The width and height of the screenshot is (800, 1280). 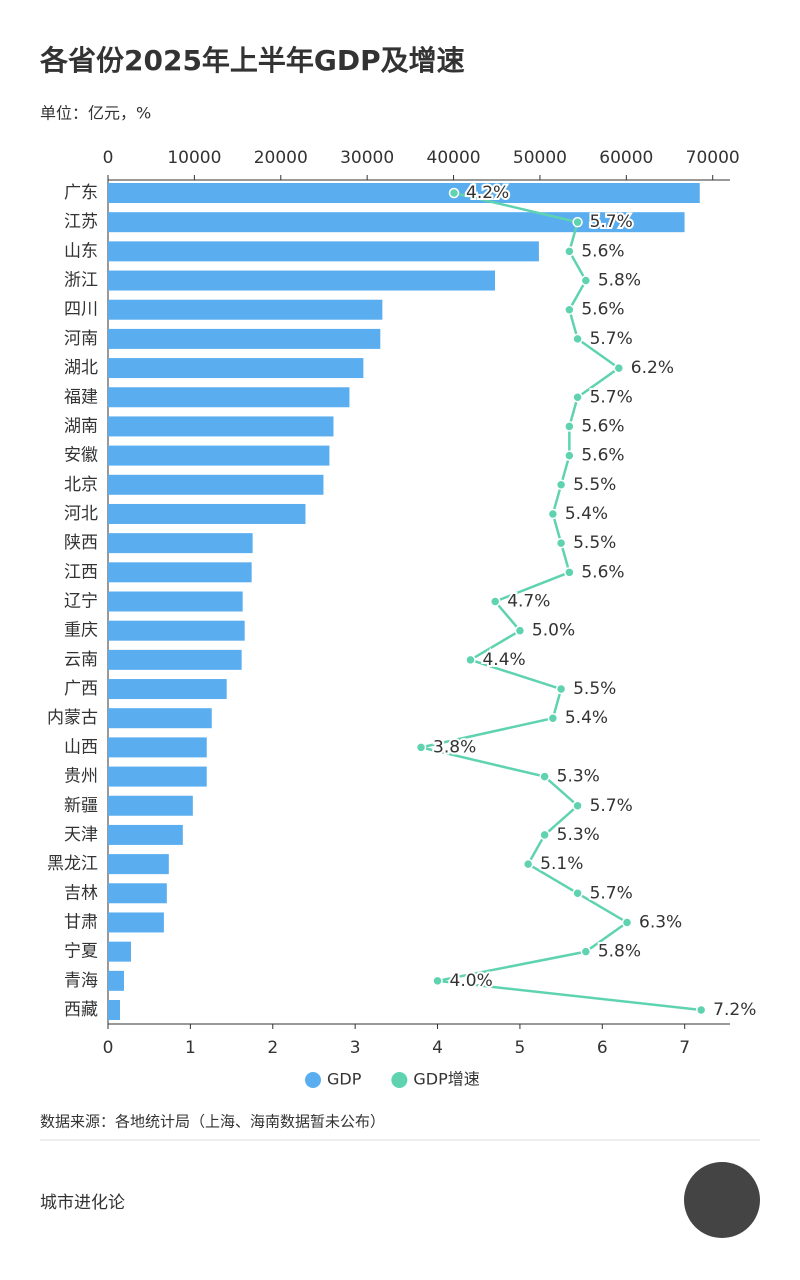 I want to click on category-label: 内蒙古, so click(x=72, y=718).